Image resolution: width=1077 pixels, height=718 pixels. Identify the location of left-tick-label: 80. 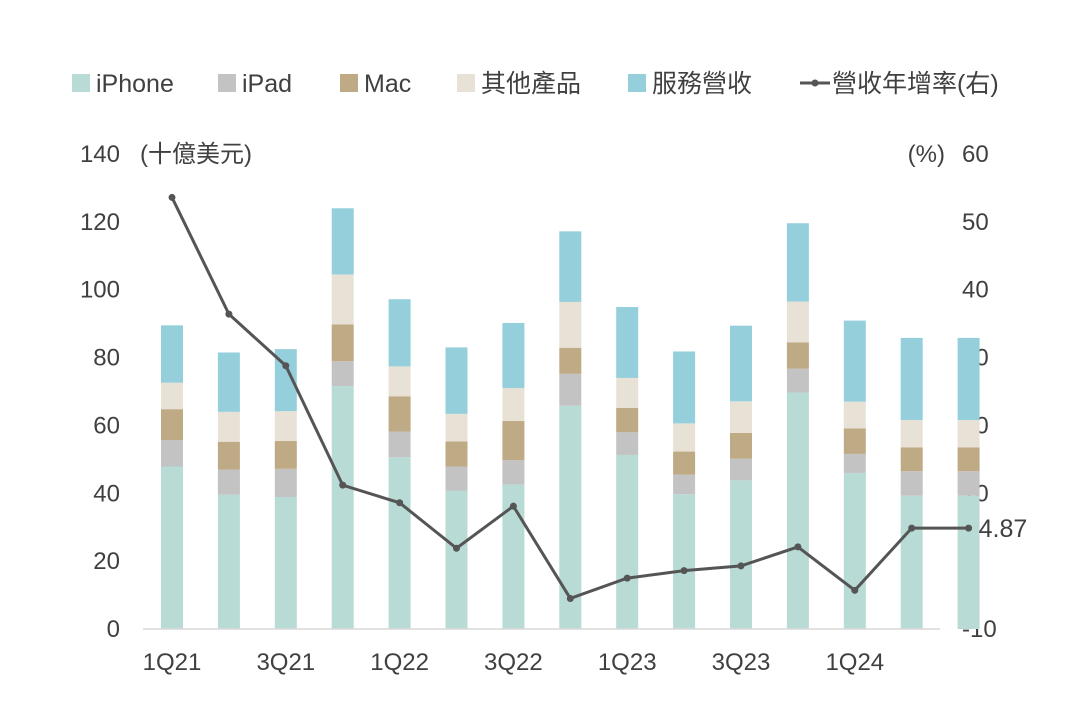
(106, 358).